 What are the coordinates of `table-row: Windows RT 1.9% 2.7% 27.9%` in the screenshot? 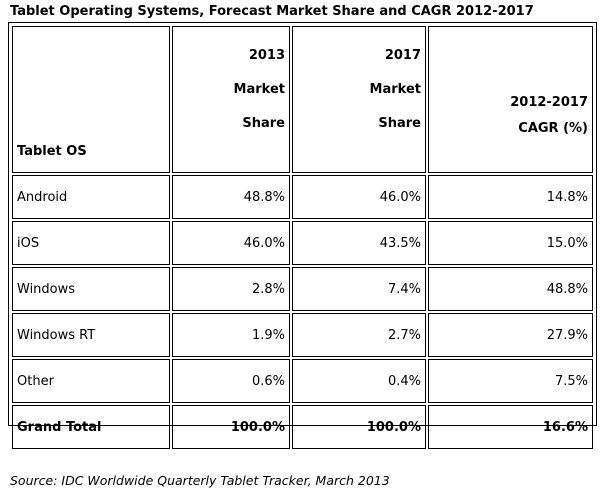 It's located at (302, 335).